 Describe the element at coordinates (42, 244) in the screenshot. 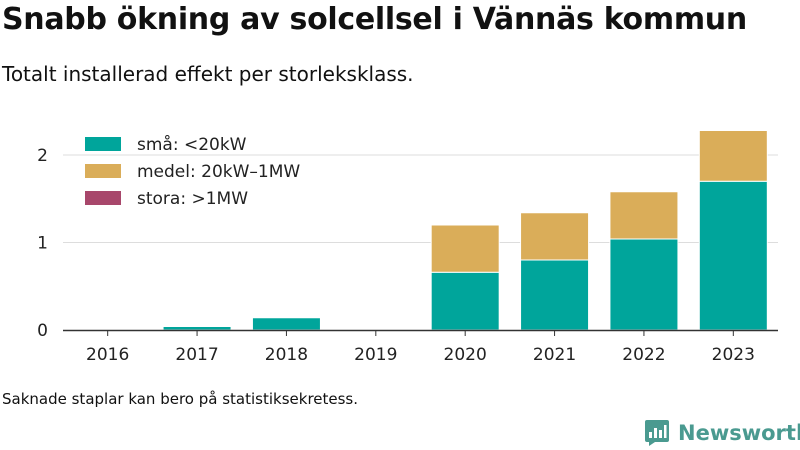

I see `y-tick-label: 1` at that location.